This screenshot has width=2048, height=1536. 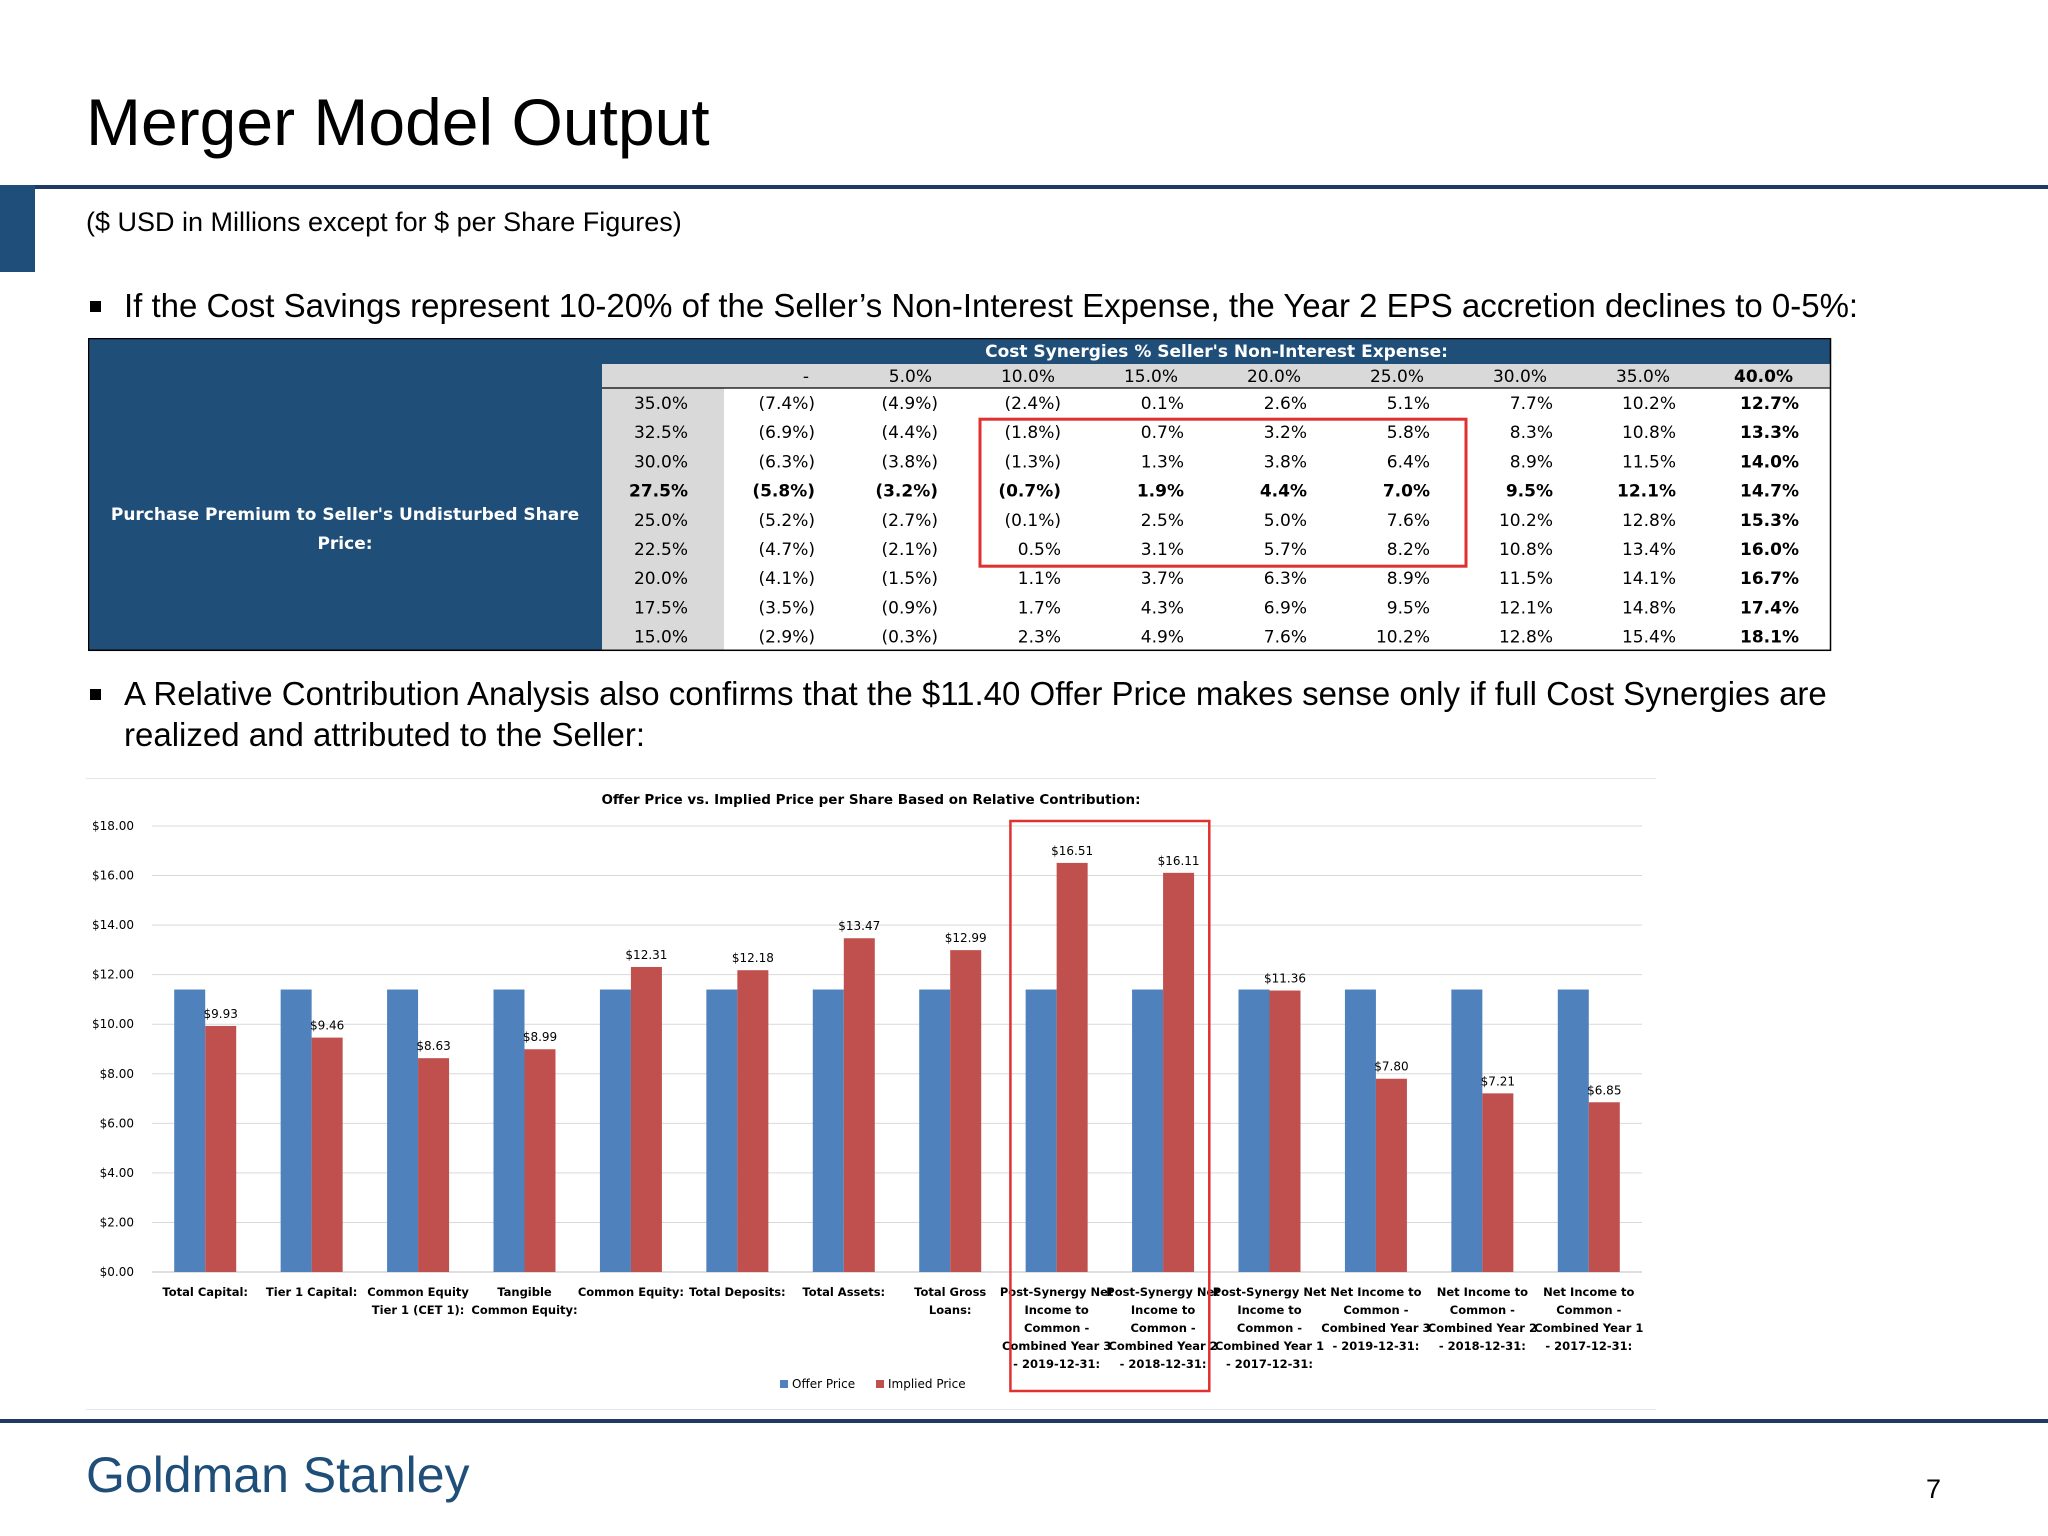 What do you see at coordinates (1649, 638) in the screenshot?
I see `table-cell: 15.4%` at bounding box center [1649, 638].